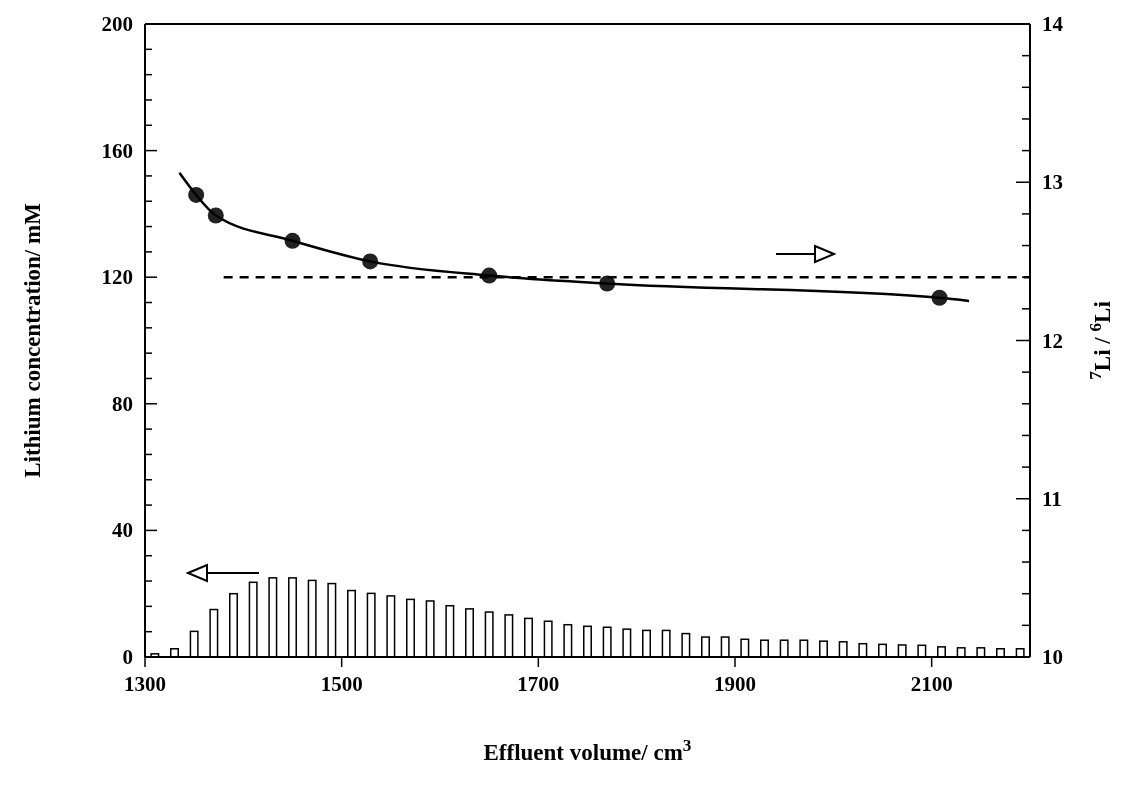 This screenshot has height=790, width=1141. What do you see at coordinates (117, 277) in the screenshot?
I see `y-tick-label: 120` at bounding box center [117, 277].